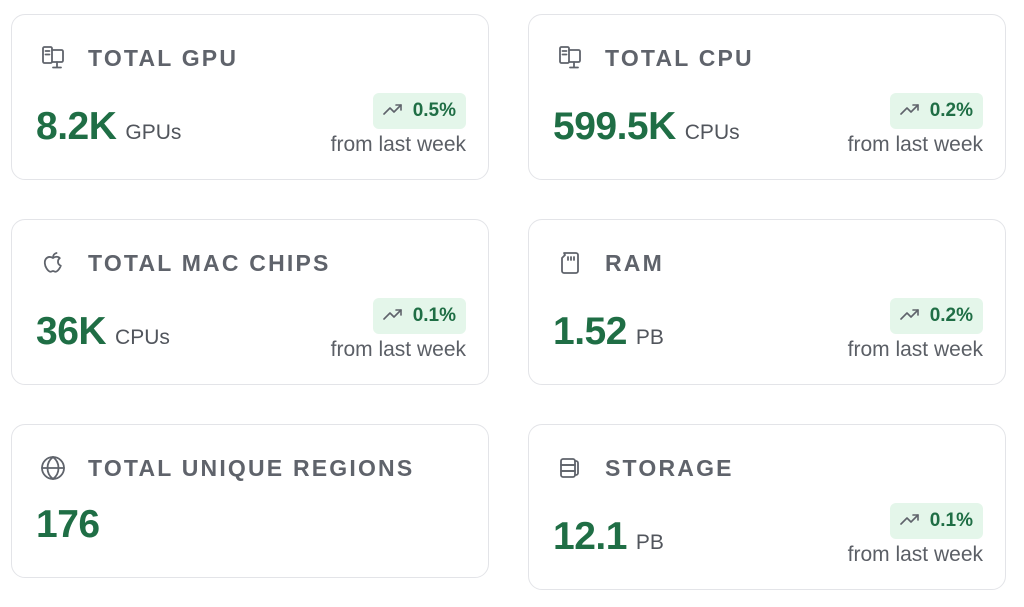 The height and width of the screenshot is (607, 1024). I want to click on card-header: STORAGE, so click(644, 468).